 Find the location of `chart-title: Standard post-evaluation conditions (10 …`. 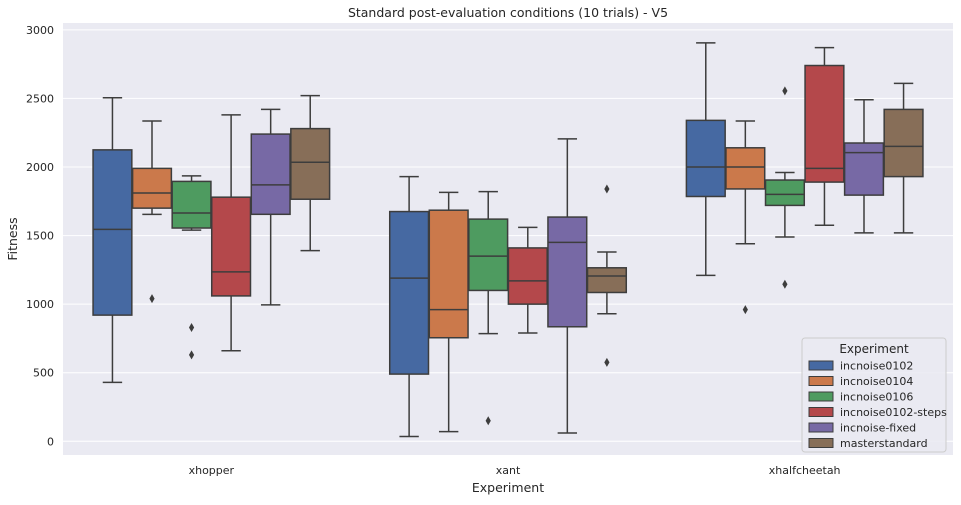

chart-title: Standard post-evaluation conditions (10 … is located at coordinates (508, 12).